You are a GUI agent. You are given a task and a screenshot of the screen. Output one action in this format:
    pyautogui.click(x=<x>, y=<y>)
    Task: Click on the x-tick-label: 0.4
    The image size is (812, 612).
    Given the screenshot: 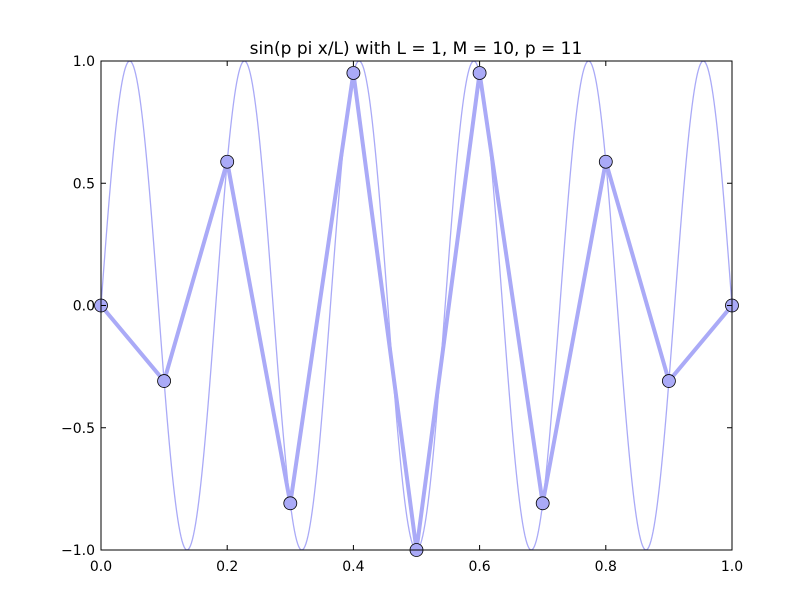 What is the action you would take?
    pyautogui.click(x=353, y=567)
    